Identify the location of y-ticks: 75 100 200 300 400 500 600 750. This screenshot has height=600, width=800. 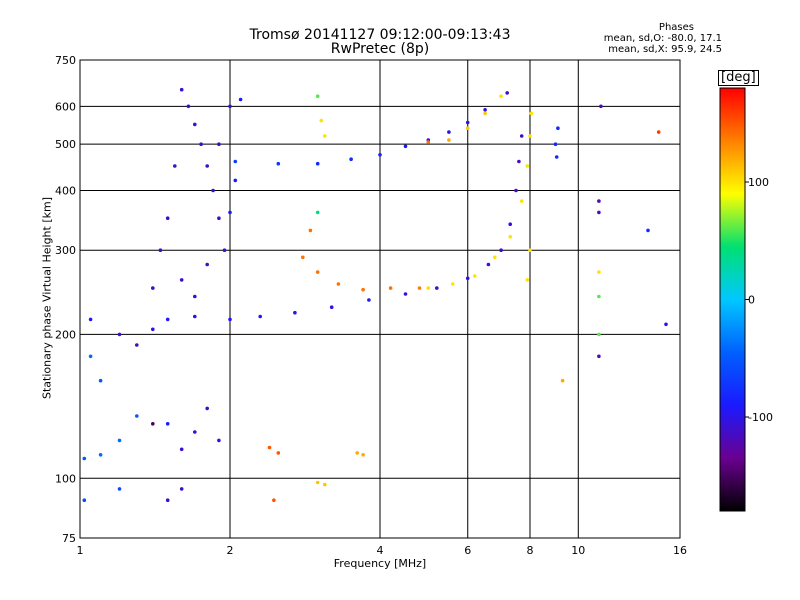
(65, 299).